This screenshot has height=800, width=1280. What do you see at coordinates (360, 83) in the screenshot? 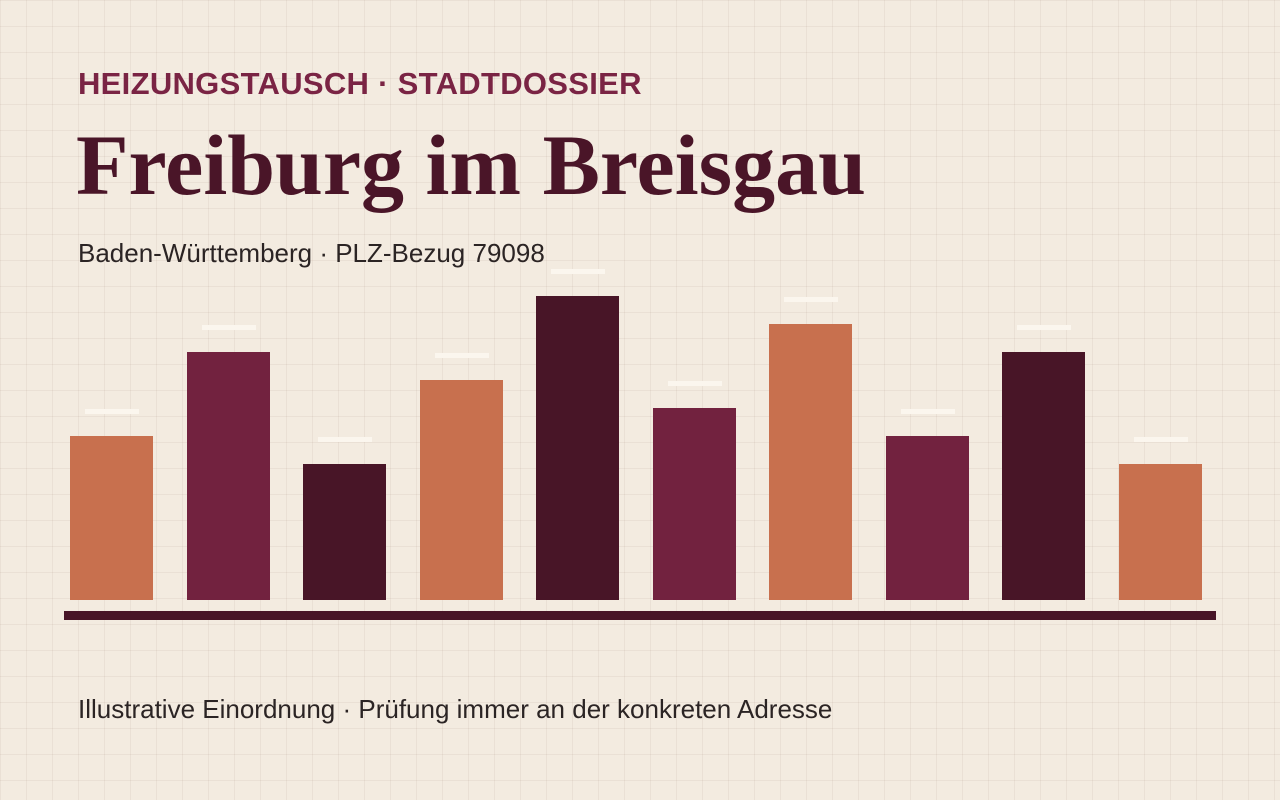
I see `kicker: HEIZUNGSTAUSCH · STADTDOSSIER` at bounding box center [360, 83].